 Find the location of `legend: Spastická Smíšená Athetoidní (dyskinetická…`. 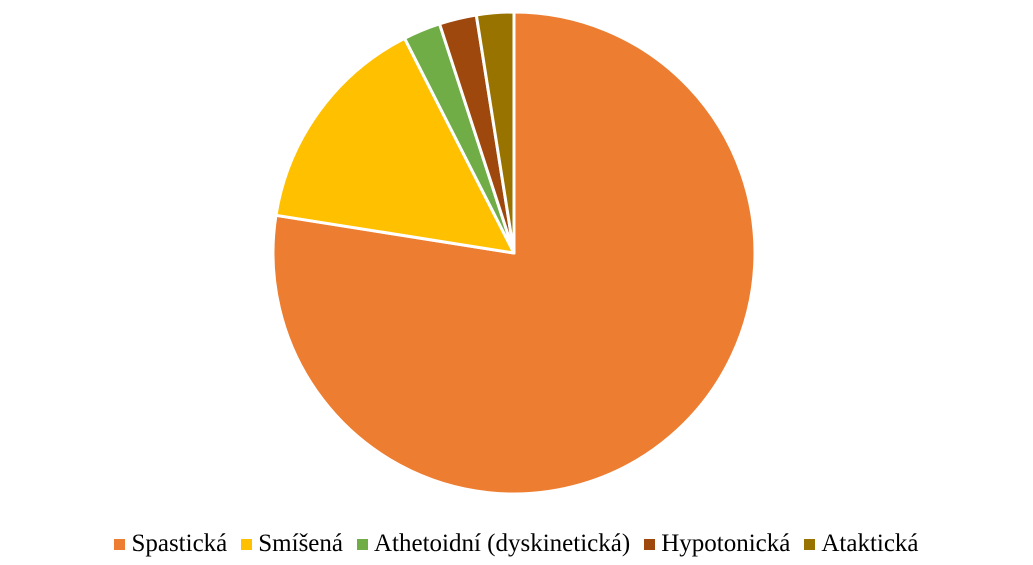

legend: Spastická Smíšená Athetoidní (dyskinetická… is located at coordinates (516, 544).